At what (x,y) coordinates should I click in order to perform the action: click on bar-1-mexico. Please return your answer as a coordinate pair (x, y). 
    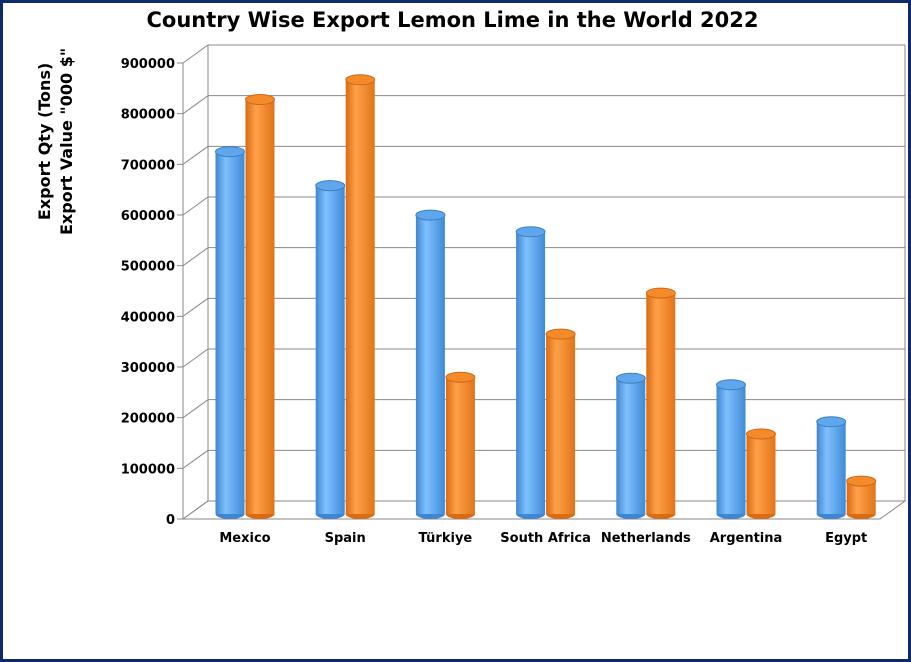
    Looking at the image, I should click on (230, 332).